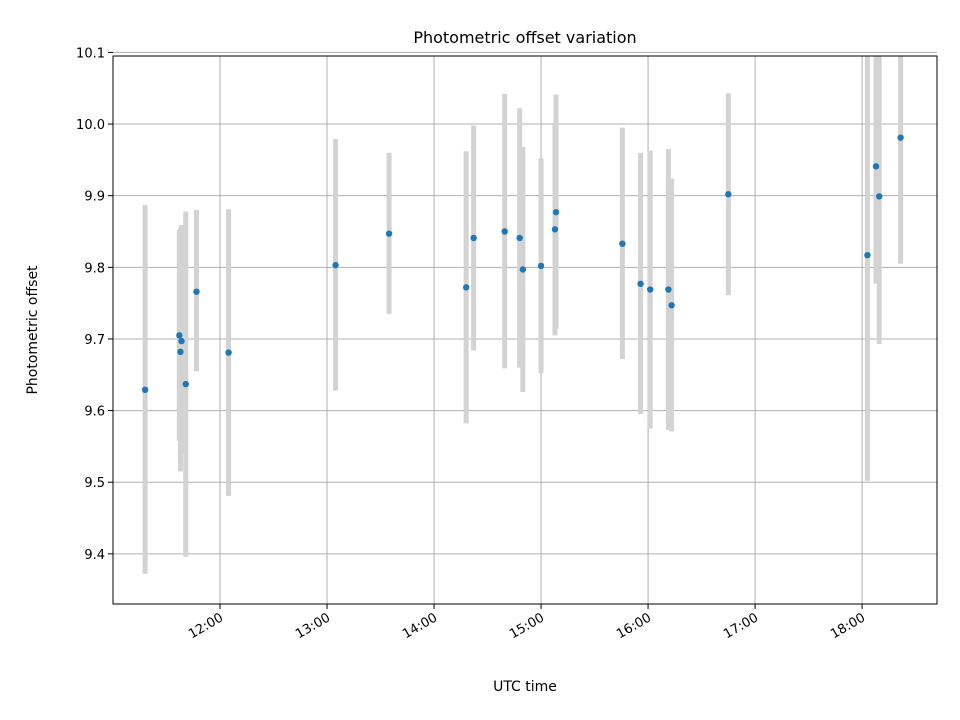 The image size is (960, 720). What do you see at coordinates (94, 197) in the screenshot?
I see `y-tick-label: 9.9` at bounding box center [94, 197].